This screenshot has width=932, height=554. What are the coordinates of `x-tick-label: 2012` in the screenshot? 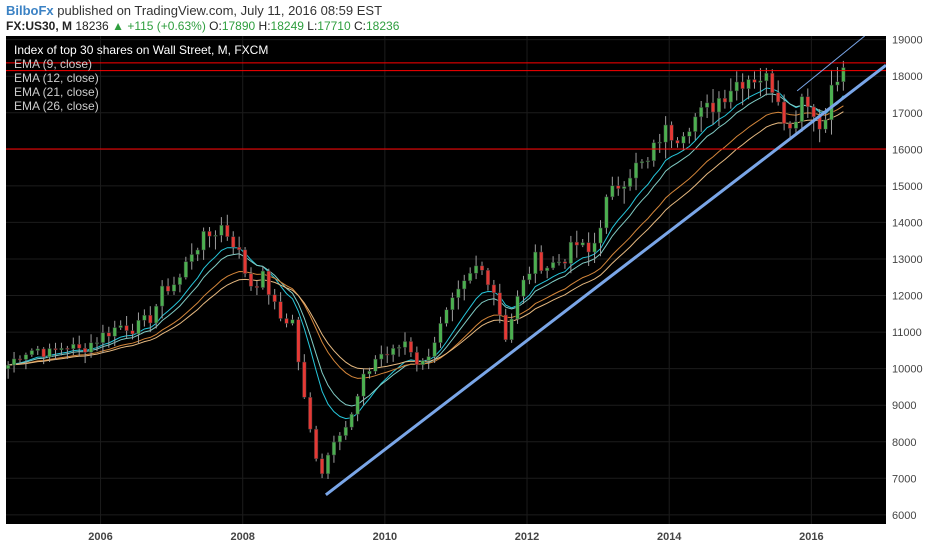 It's located at (527, 537).